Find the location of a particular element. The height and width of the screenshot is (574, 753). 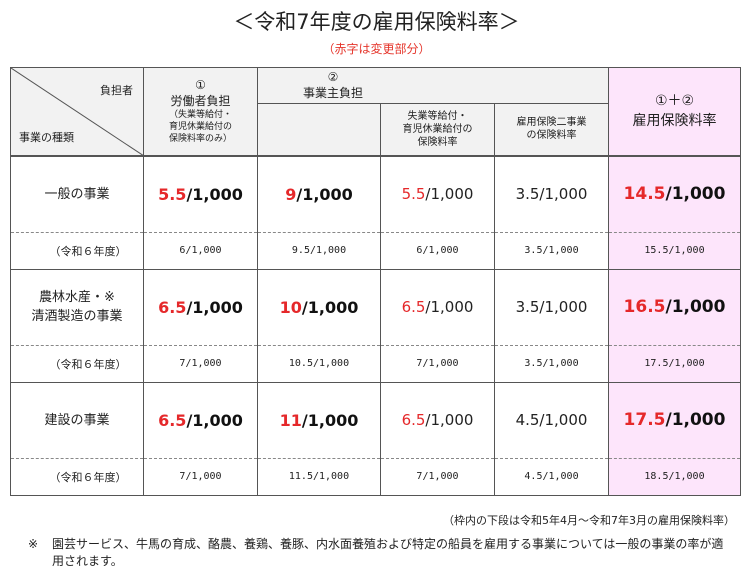

header-emp-sub-empty is located at coordinates (319, 130).